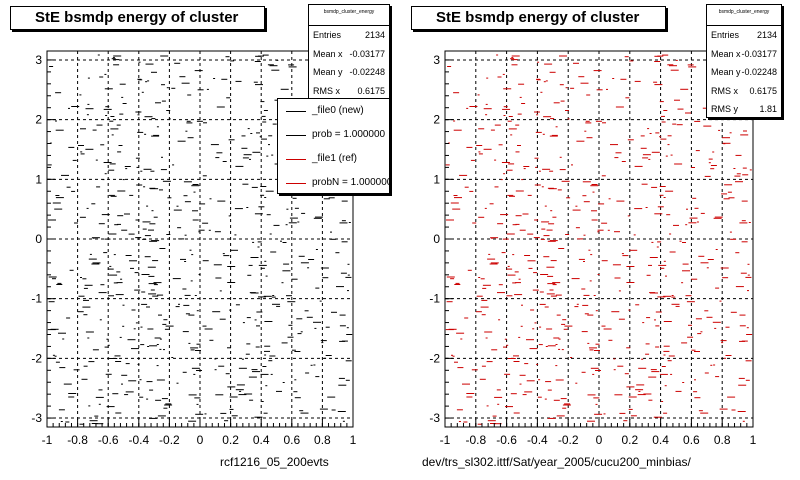 This screenshot has width=800, height=480. What do you see at coordinates (47, 440) in the screenshot?
I see `x-tick-label: -1` at bounding box center [47, 440].